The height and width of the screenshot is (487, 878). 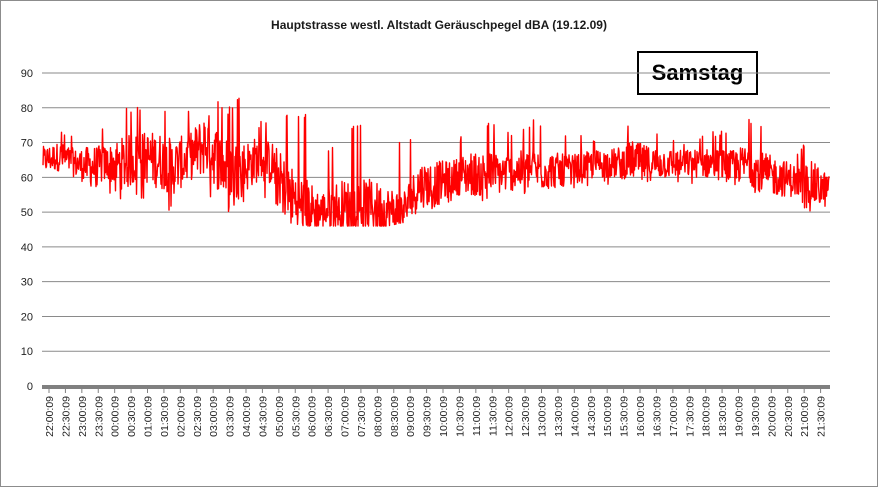 I want to click on x-tick-label: 14:00:09, so click(x=575, y=416).